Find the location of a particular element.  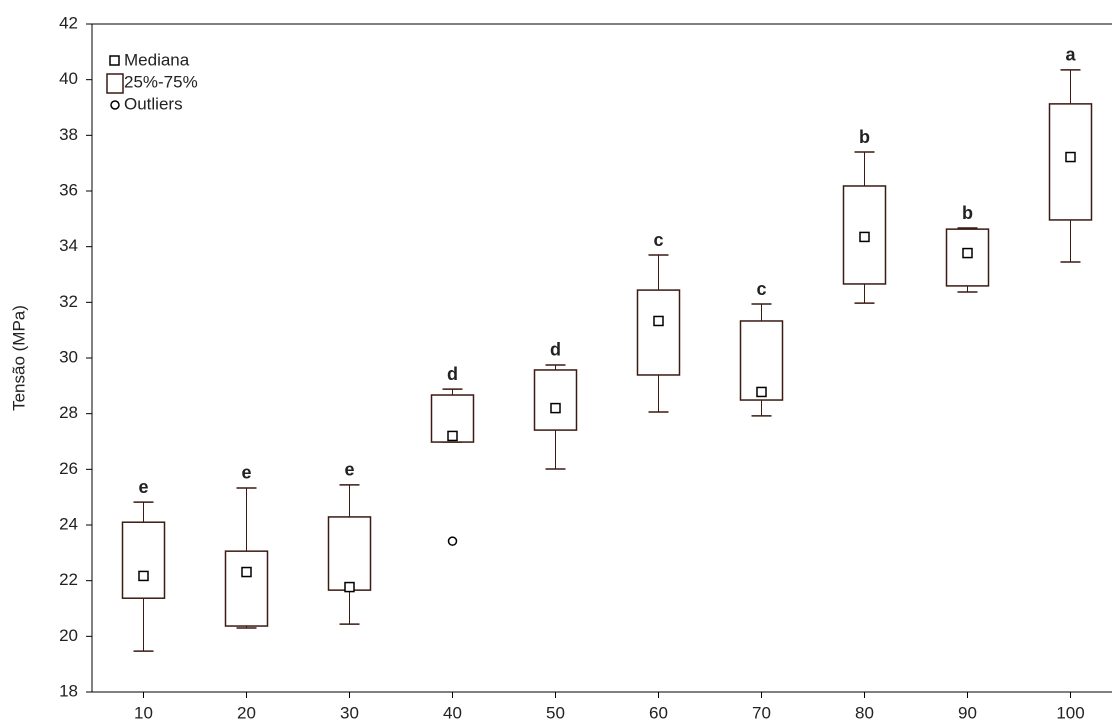

x-tick-label: 70 is located at coordinates (761, 712).